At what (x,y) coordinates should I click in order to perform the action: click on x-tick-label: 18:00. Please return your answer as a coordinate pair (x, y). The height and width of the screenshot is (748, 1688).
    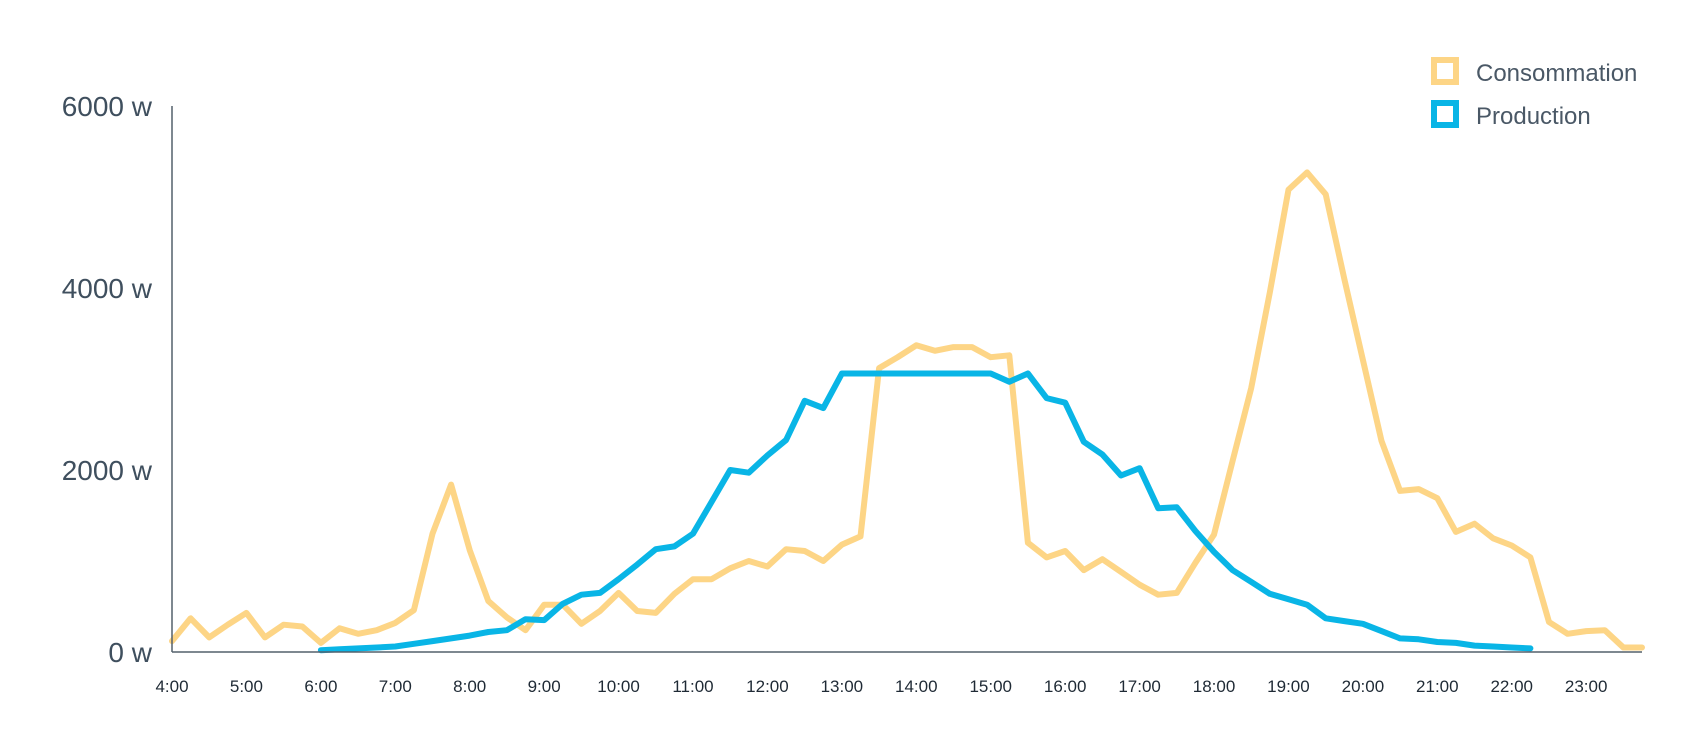
    Looking at the image, I should click on (1214, 686).